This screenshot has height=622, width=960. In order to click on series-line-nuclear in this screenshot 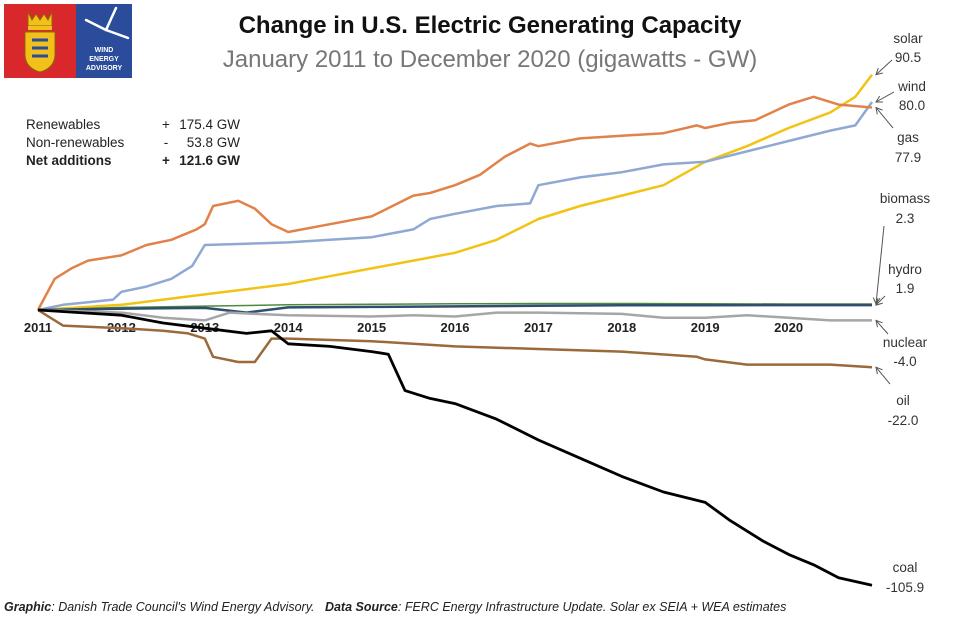, I will do `click(454, 315)`.